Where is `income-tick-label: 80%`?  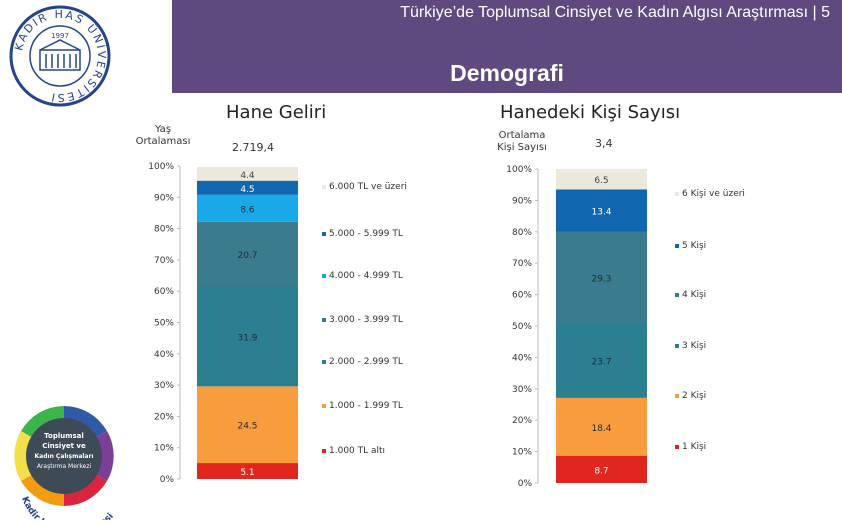 income-tick-label: 80% is located at coordinates (164, 230).